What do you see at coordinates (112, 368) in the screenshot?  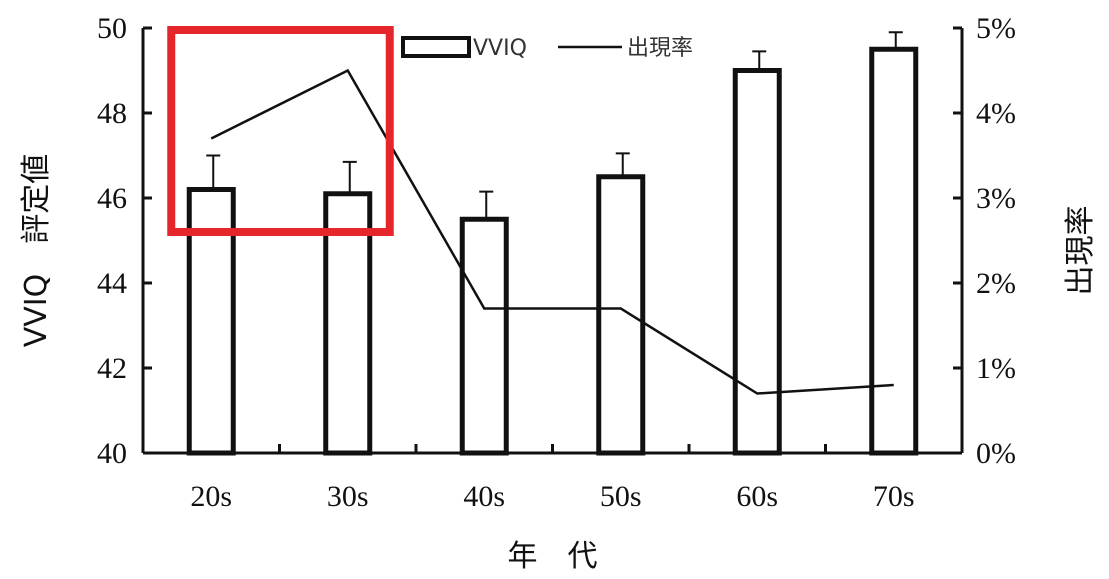 I see `left-tick-label: 42` at bounding box center [112, 368].